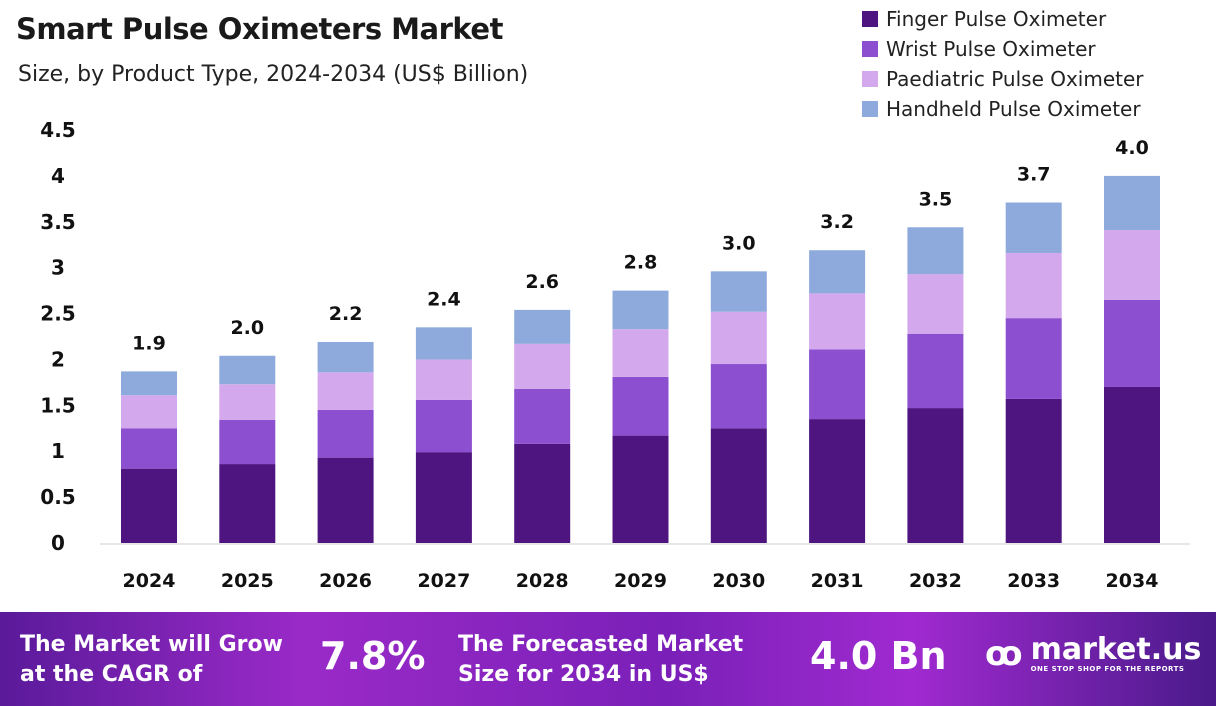 This screenshot has width=1216, height=706. What do you see at coordinates (346, 314) in the screenshot?
I see `bar-total-label: 2.2` at bounding box center [346, 314].